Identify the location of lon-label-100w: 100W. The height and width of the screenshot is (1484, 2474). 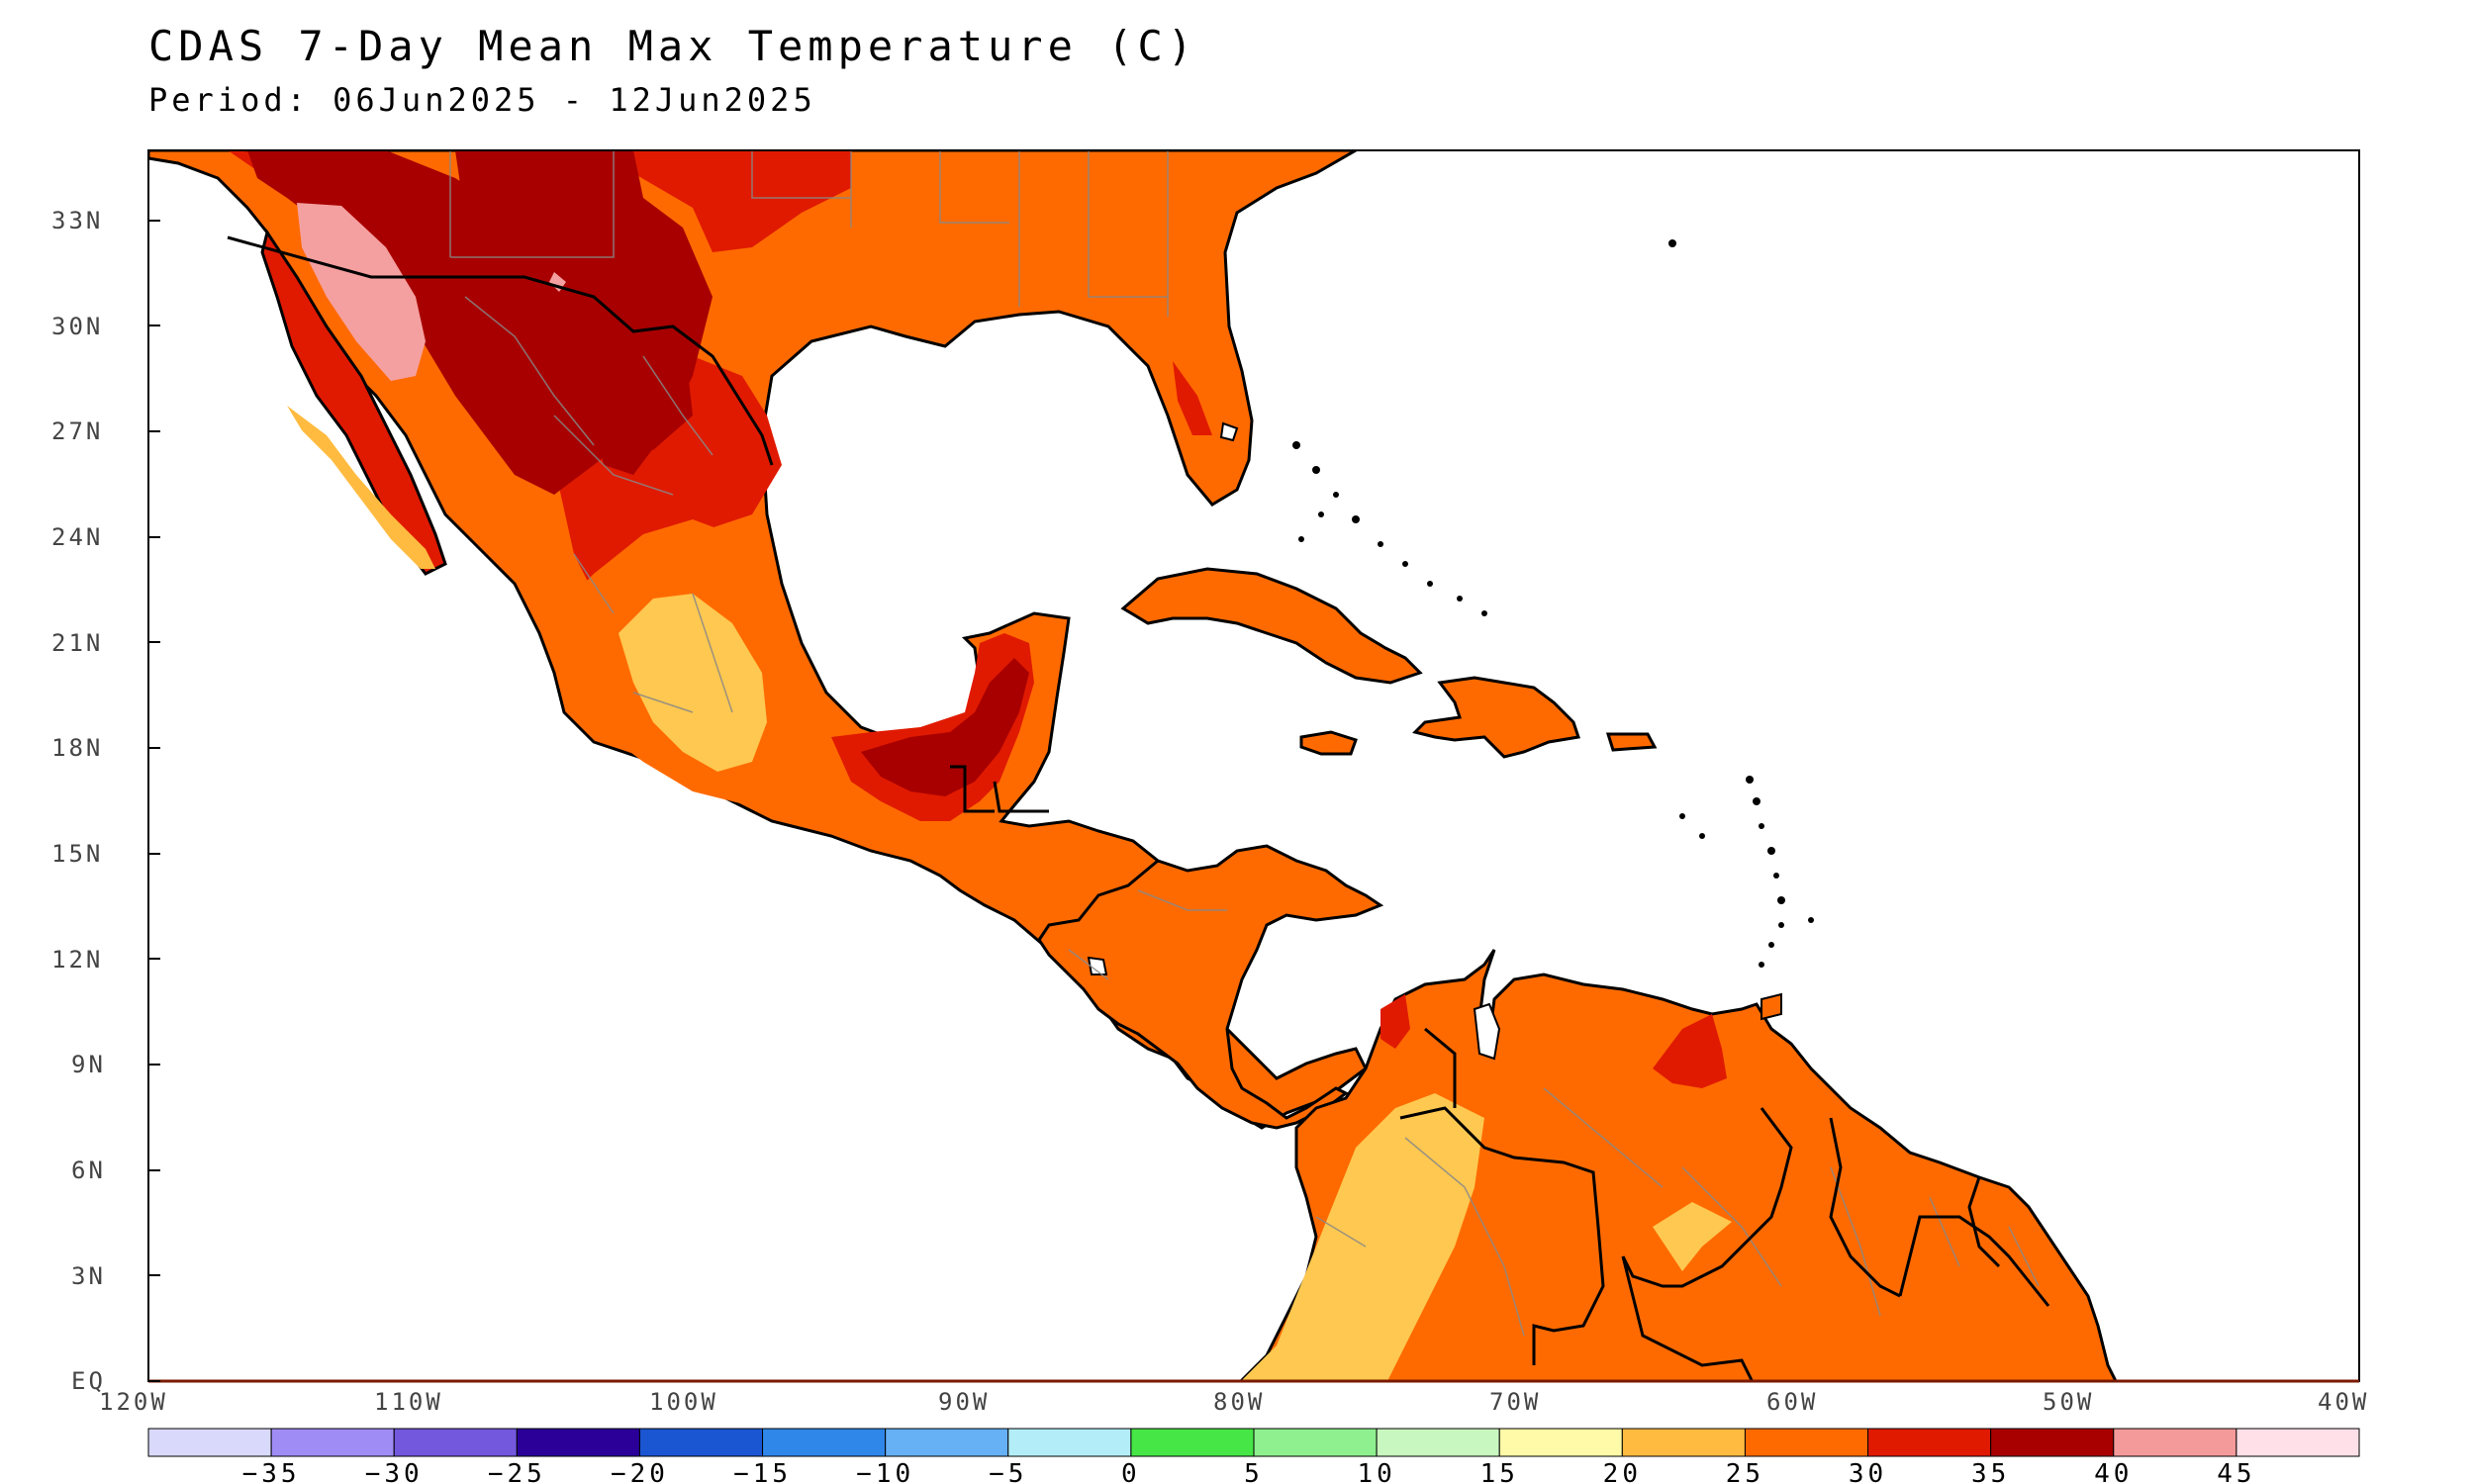
(684, 1402).